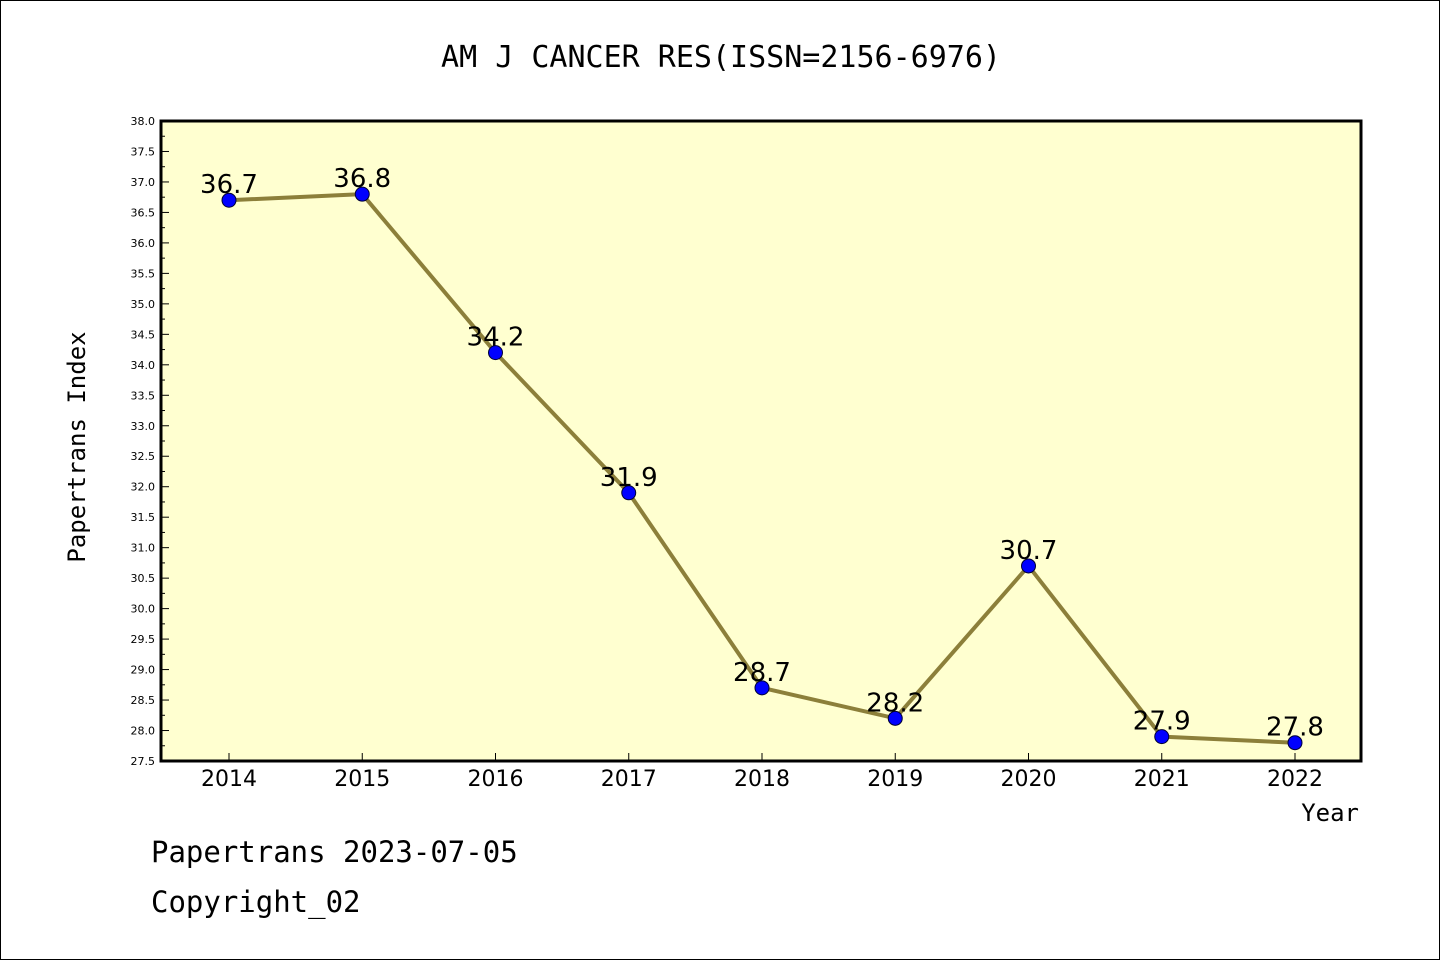 The width and height of the screenshot is (1440, 960). I want to click on y-tick-label: 33.5, so click(143, 395).